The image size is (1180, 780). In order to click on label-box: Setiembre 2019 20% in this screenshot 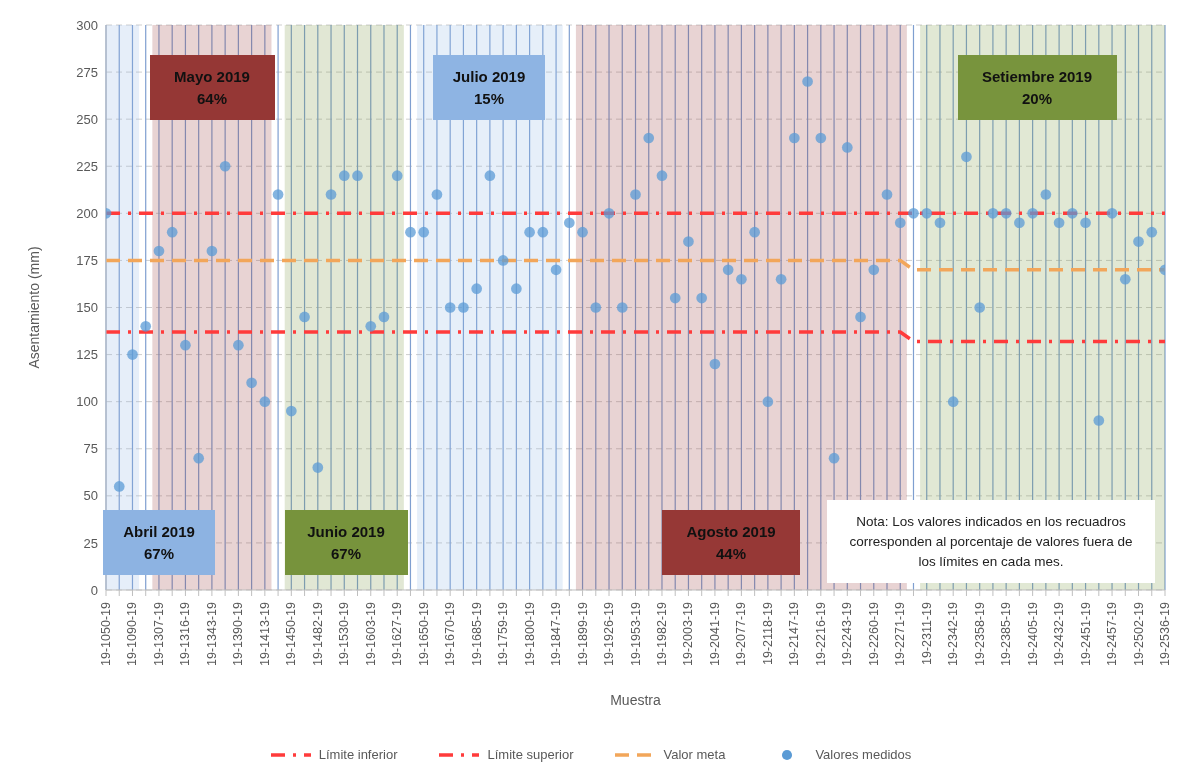, I will do `click(1037, 87)`.